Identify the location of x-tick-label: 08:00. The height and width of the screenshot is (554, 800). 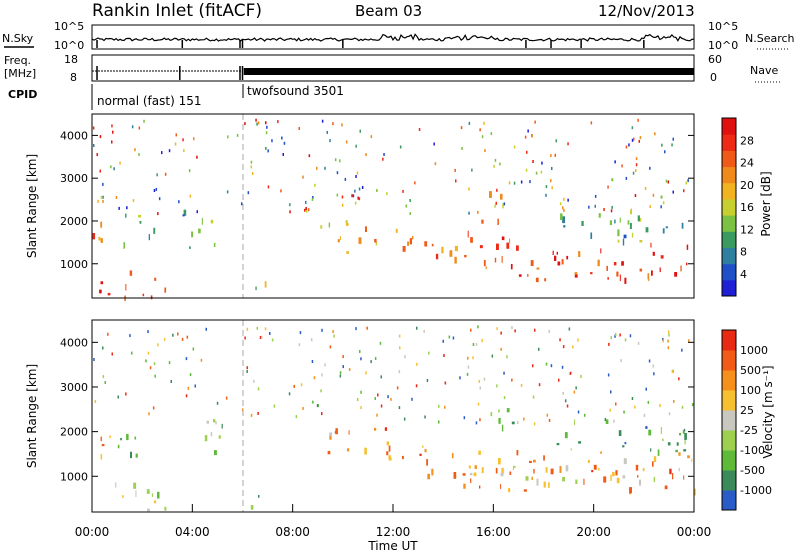
(292, 532).